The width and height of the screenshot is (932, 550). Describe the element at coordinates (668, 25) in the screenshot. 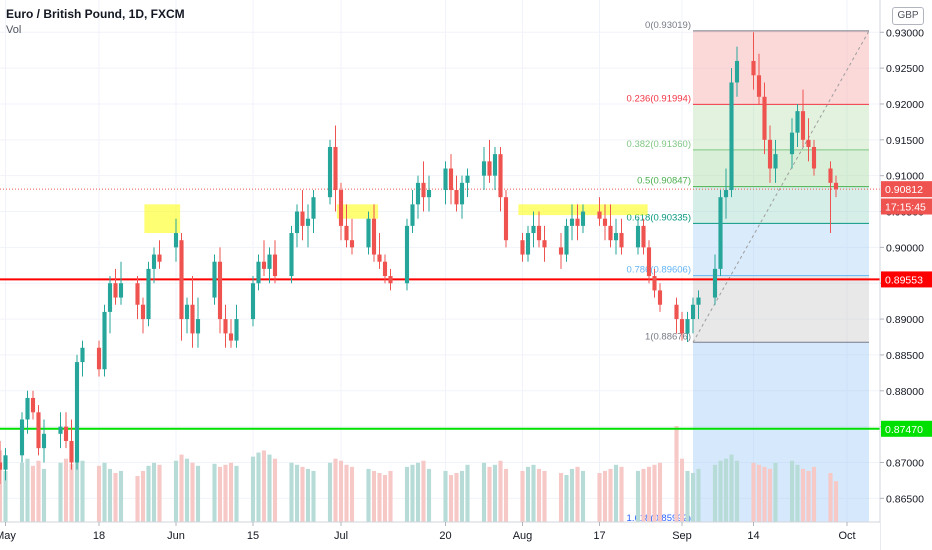

I see `fib-level-label-0: 0(0.93019)` at that location.